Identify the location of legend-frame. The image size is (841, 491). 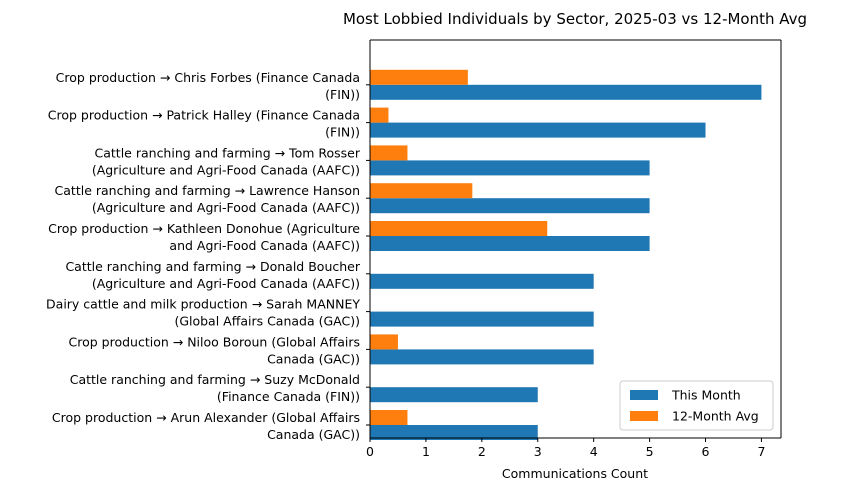
(696, 405).